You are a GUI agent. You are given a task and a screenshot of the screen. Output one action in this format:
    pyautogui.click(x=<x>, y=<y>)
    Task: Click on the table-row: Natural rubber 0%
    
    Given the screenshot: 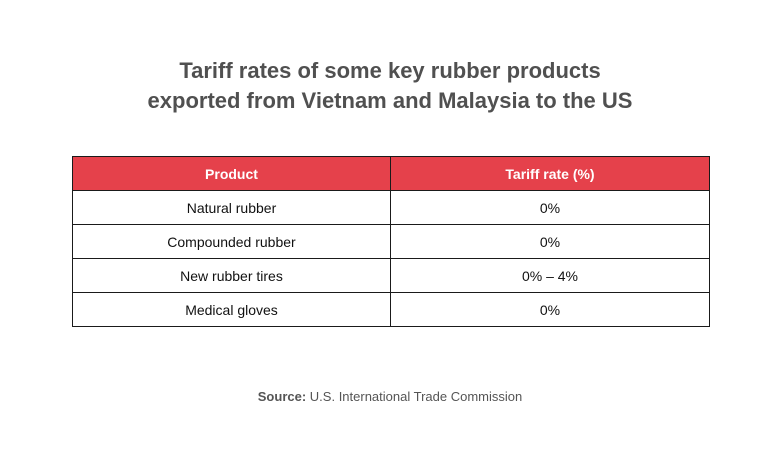 What is the action you would take?
    pyautogui.click(x=391, y=207)
    